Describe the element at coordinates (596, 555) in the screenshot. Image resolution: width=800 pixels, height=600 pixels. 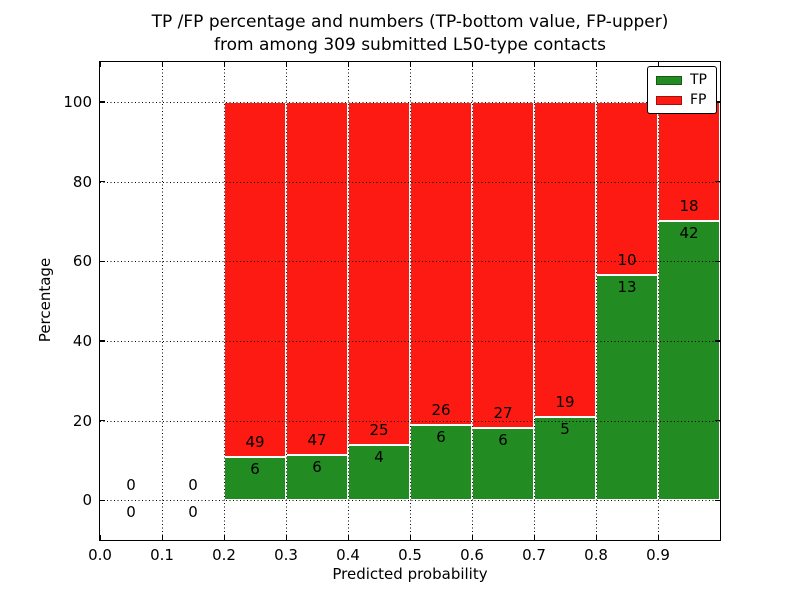
I see `x-tick-label-0.8: 0.8` at that location.